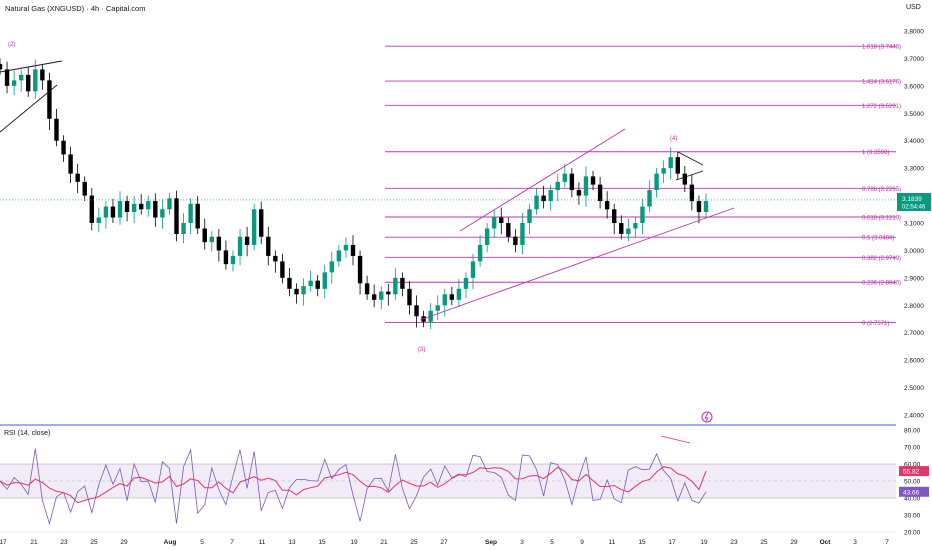 The height and width of the screenshot is (550, 932). What do you see at coordinates (707, 417) in the screenshot?
I see `lightning-icon` at bounding box center [707, 417].